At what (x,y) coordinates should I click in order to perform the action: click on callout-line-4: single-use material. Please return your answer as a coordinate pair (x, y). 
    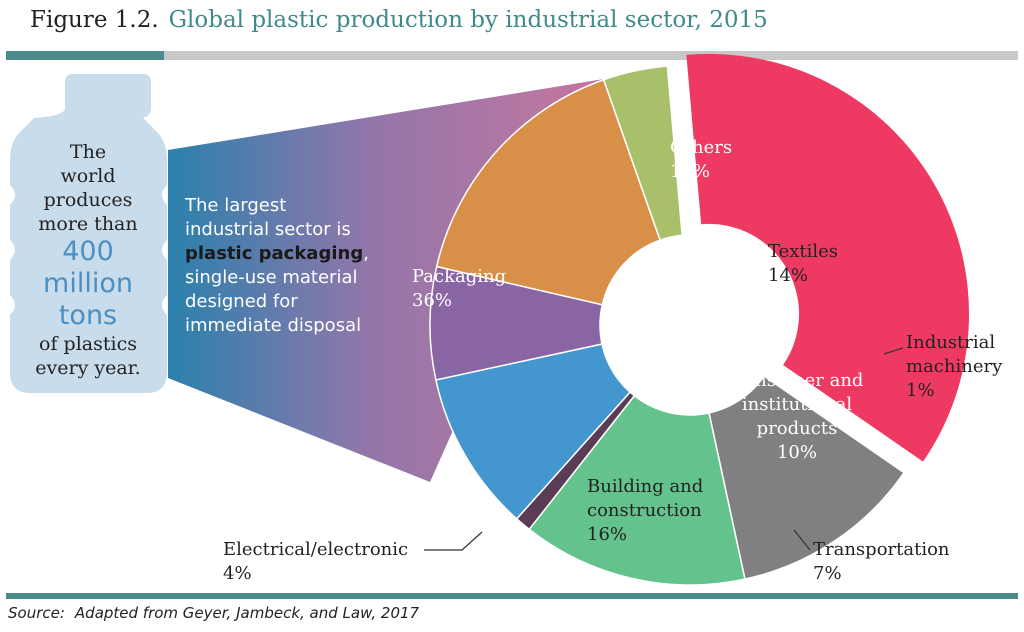
    Looking at the image, I should click on (271, 277).